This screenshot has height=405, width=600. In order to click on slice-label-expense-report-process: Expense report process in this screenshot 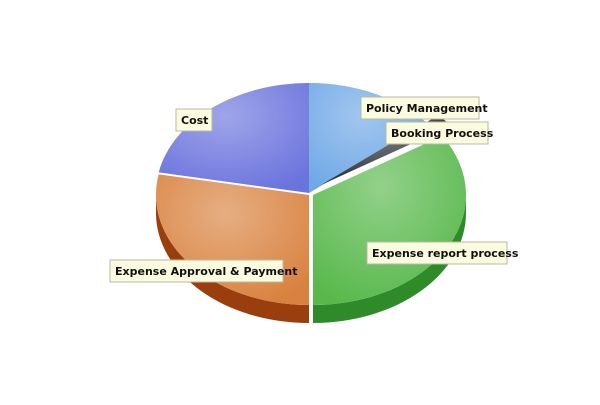, I will do `click(442, 253)`.